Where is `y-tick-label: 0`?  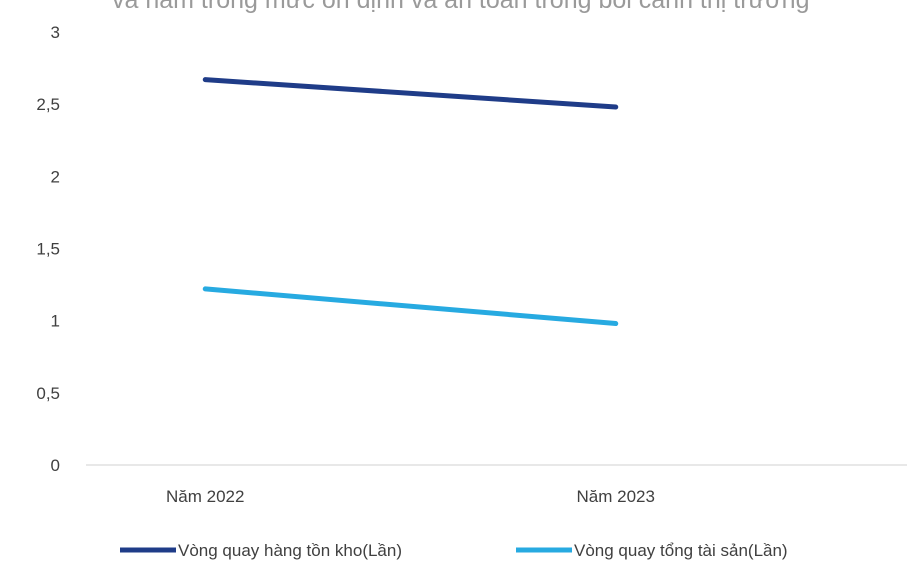
y-tick-label: 0 is located at coordinates (55, 465).